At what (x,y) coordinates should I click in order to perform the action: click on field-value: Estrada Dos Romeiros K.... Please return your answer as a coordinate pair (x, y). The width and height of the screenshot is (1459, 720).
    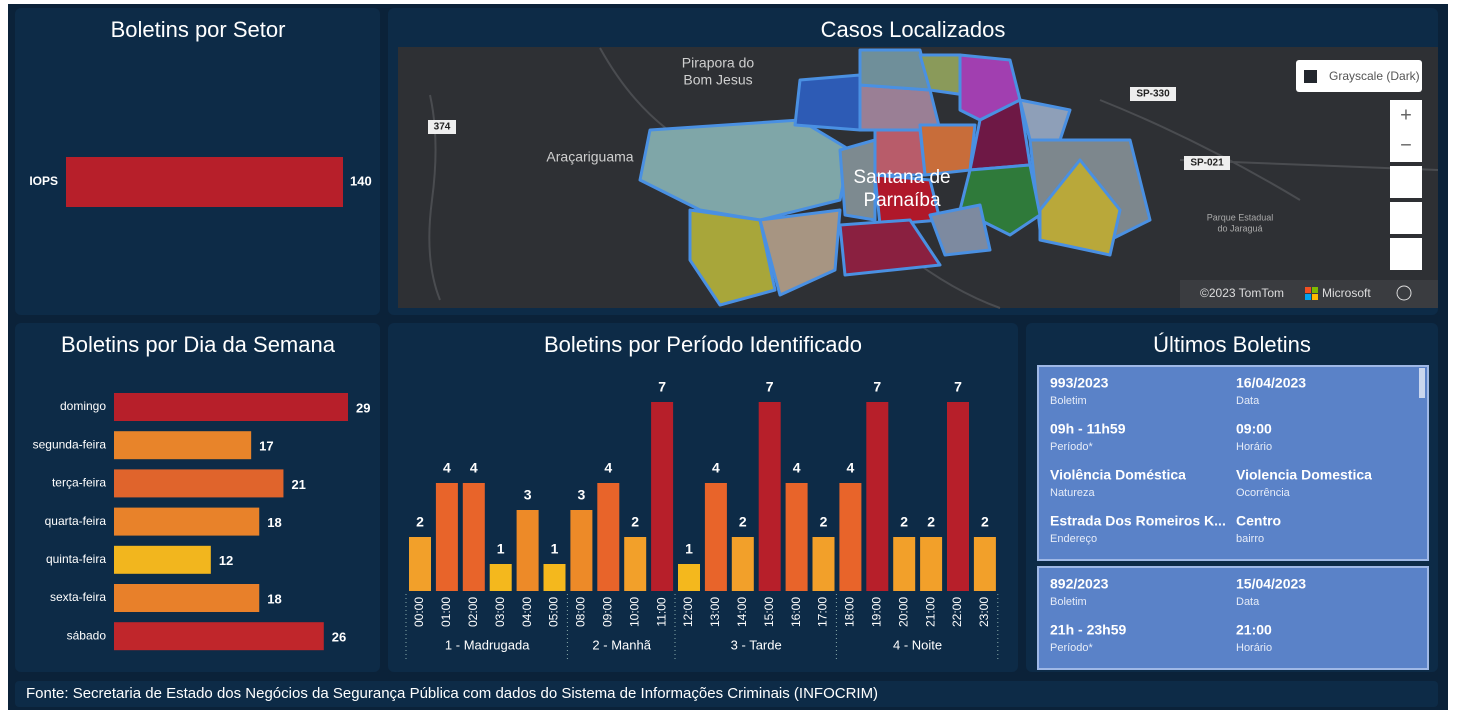
    Looking at the image, I should click on (1138, 521).